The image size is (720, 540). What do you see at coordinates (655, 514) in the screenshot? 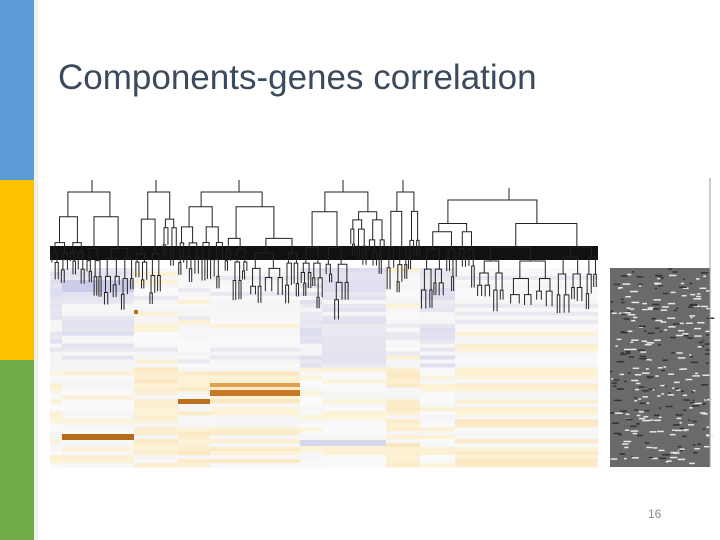
I see `page-number: 16` at bounding box center [655, 514].